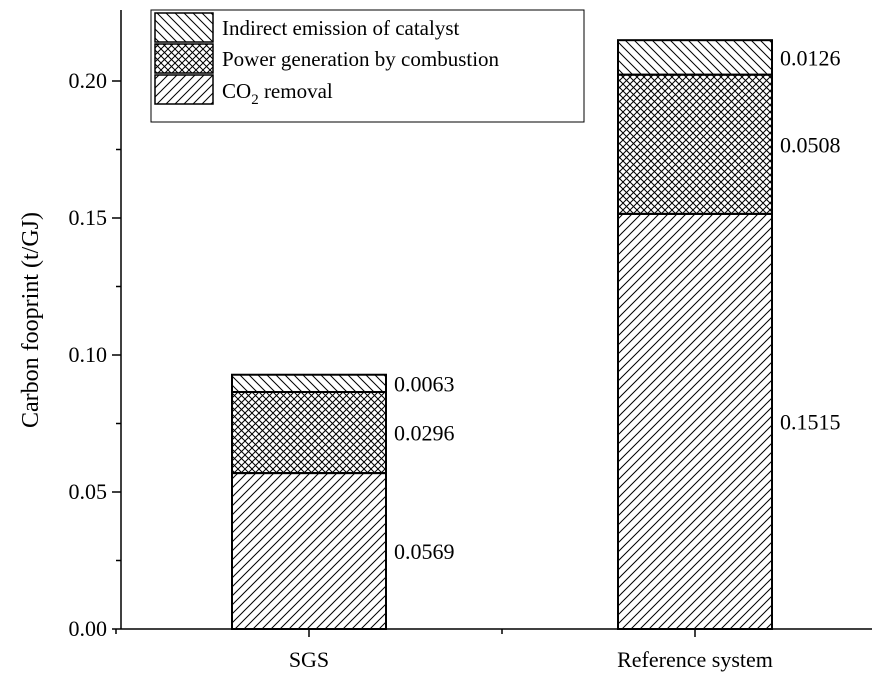 The height and width of the screenshot is (677, 877). Describe the element at coordinates (309, 432) in the screenshot. I see `bar-sgs-power-generation-by-combustion` at that location.